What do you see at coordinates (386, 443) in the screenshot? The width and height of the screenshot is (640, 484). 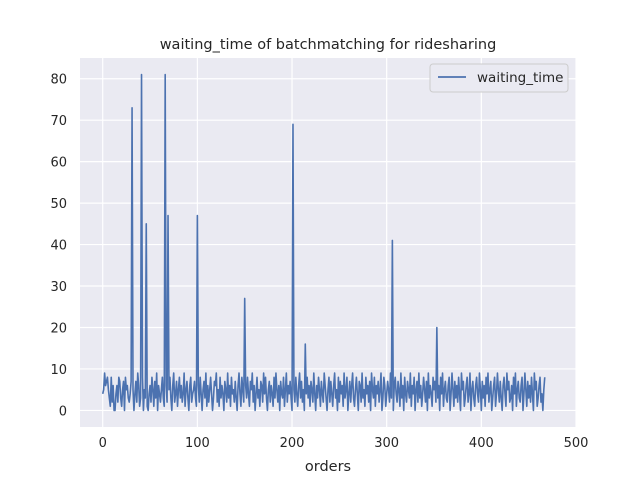 I see `x-tick-label: 300` at bounding box center [386, 443].